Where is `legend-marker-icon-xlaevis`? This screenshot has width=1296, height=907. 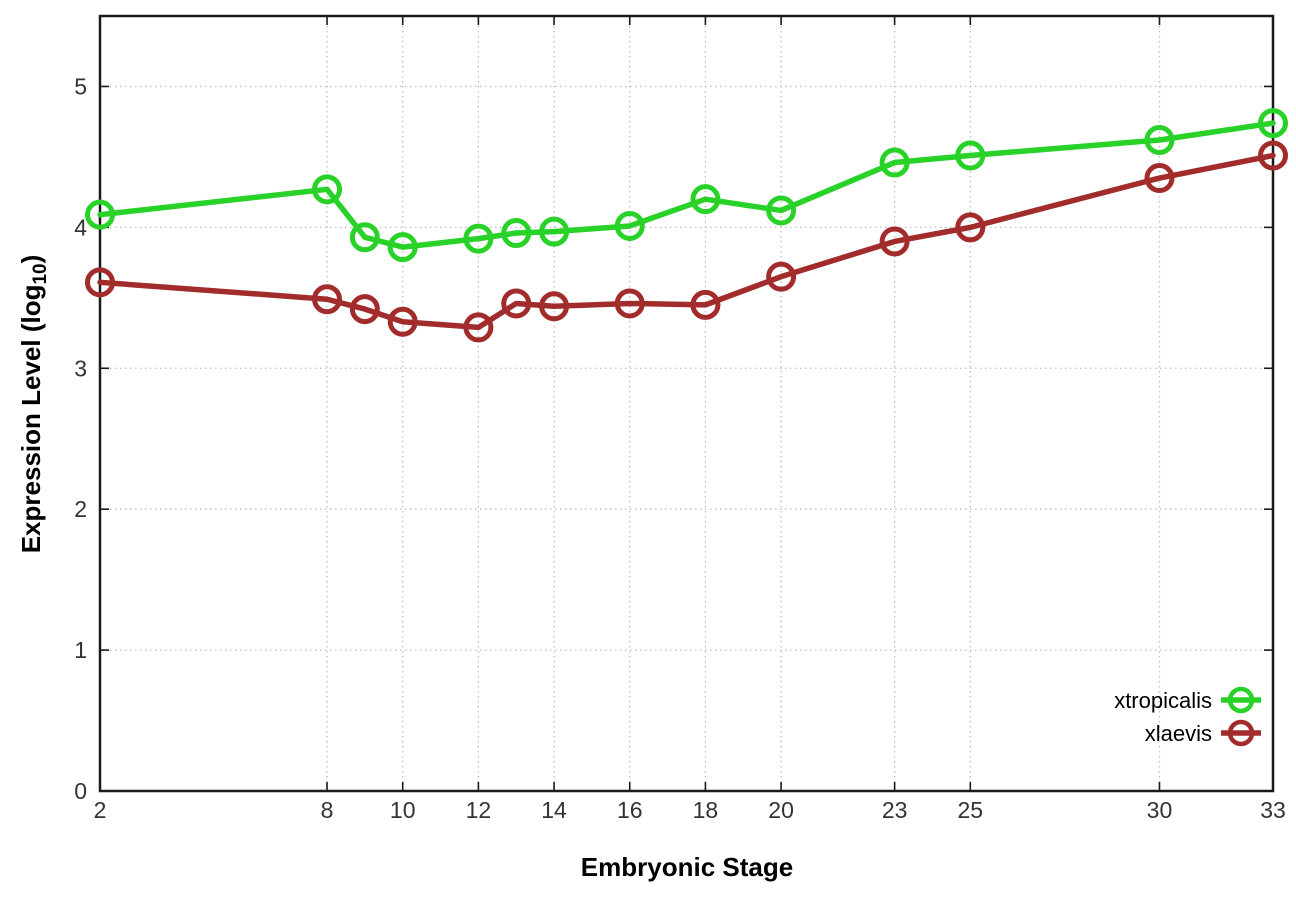
legend-marker-icon-xlaevis is located at coordinates (1241, 733).